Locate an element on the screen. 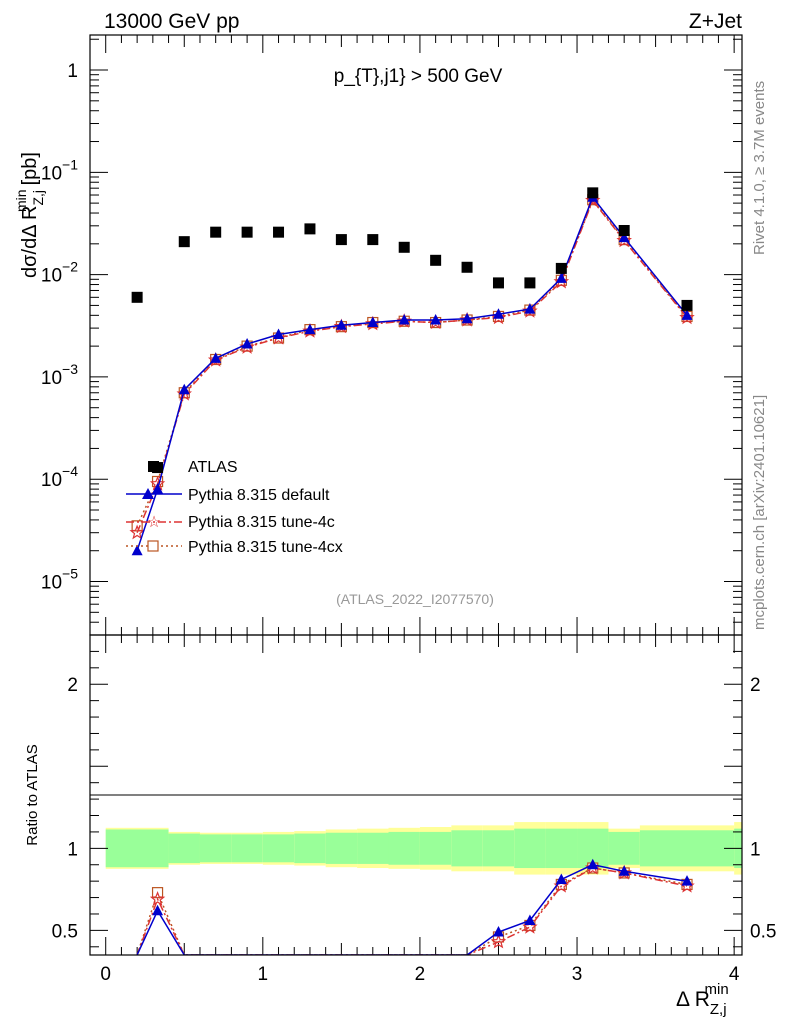 Image resolution: width=786 pixels, height=1024 pixels. ratio-y-tick-label-left: 2 is located at coordinates (72, 685).